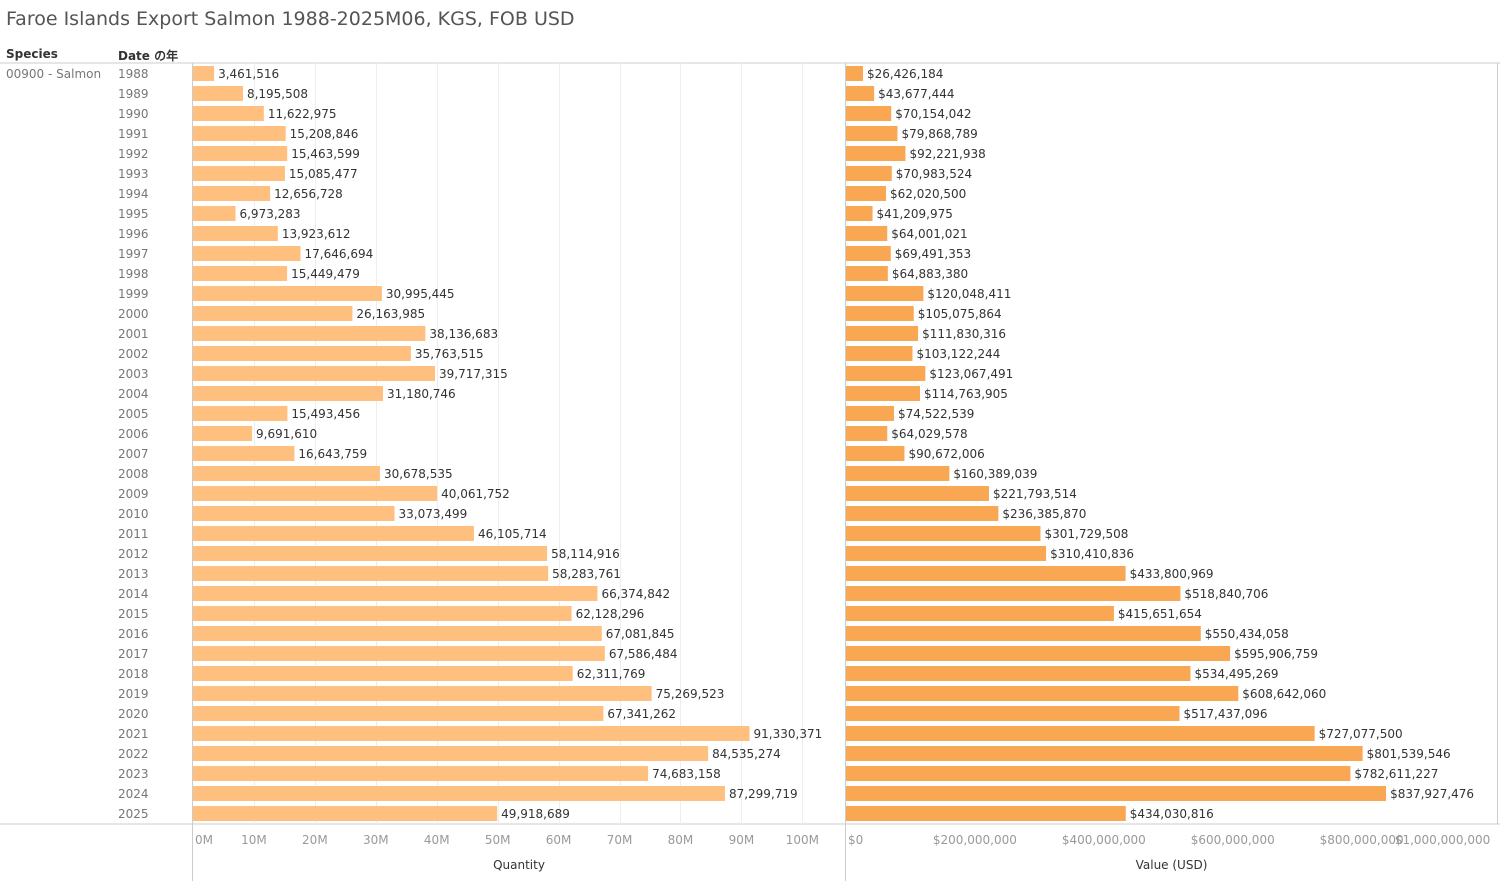  What do you see at coordinates (1233, 840) in the screenshot?
I see `tick-label: $600,000,000` at bounding box center [1233, 840].